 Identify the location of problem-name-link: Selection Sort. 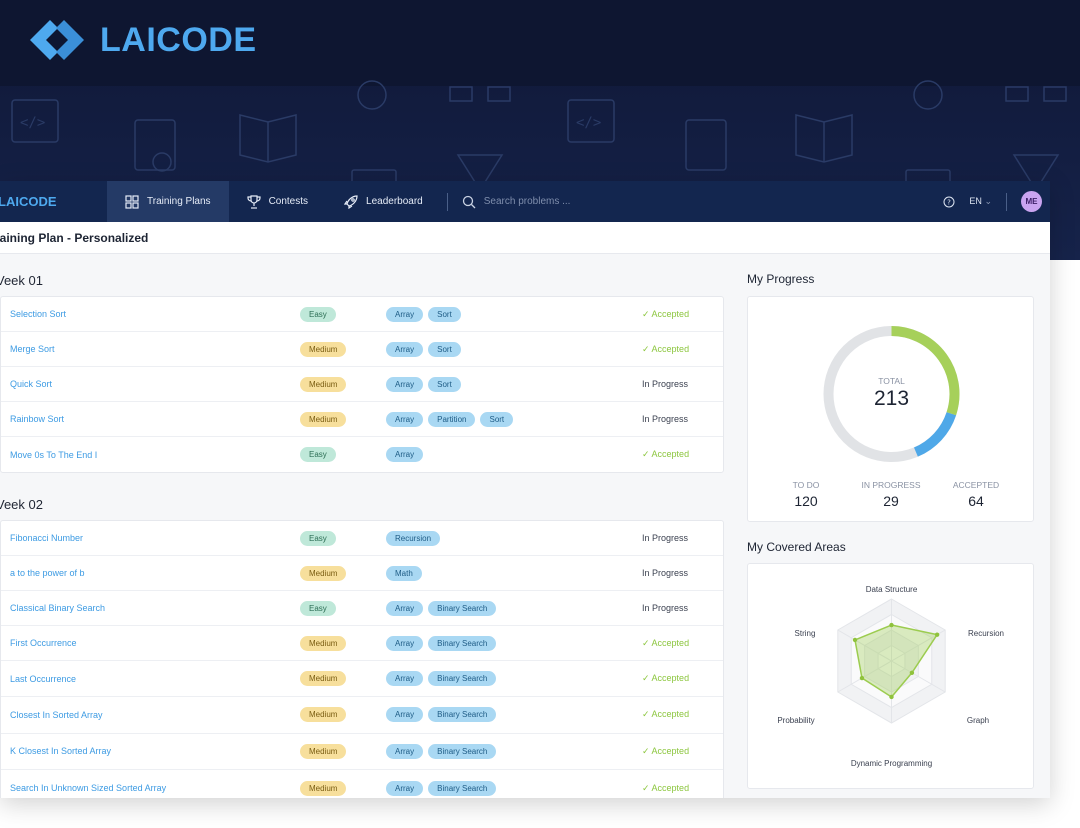
(38, 314).